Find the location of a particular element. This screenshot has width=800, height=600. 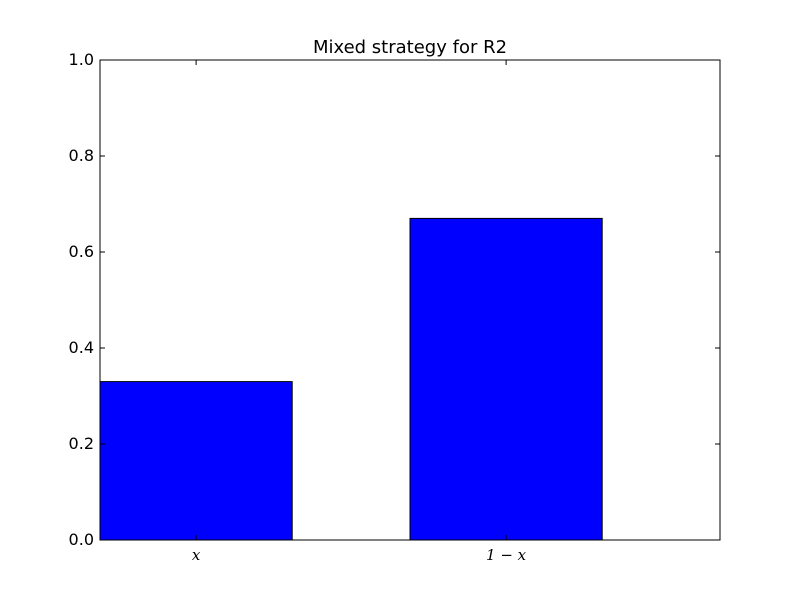

ytick-label-0: 0.0 is located at coordinates (81, 539).